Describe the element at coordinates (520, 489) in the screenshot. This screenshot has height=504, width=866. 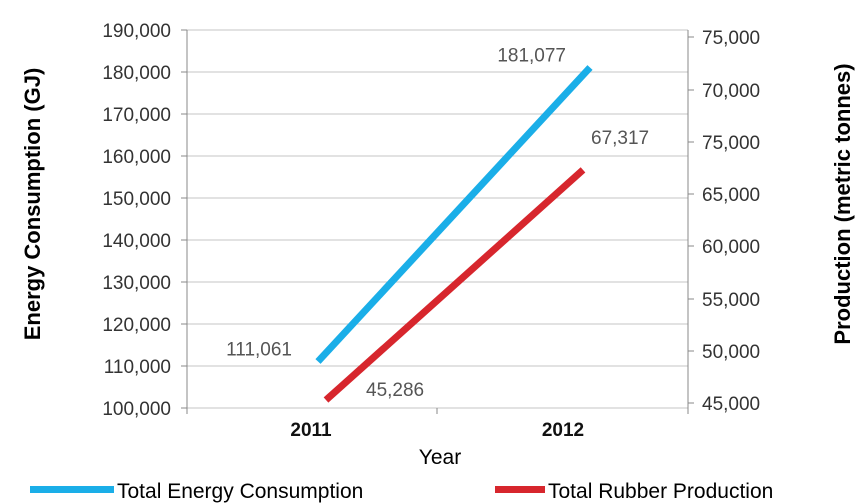
I see `legend-swatch-rubber` at that location.